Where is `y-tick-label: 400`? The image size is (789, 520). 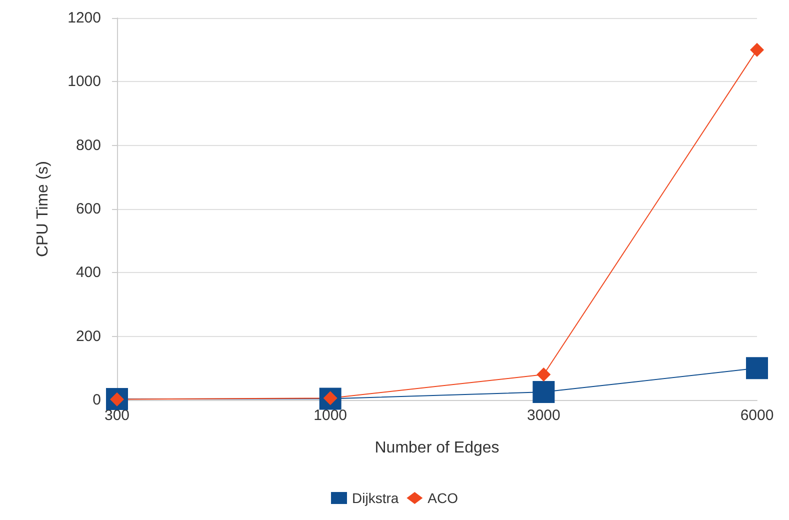
y-tick-label: 400 is located at coordinates (88, 273).